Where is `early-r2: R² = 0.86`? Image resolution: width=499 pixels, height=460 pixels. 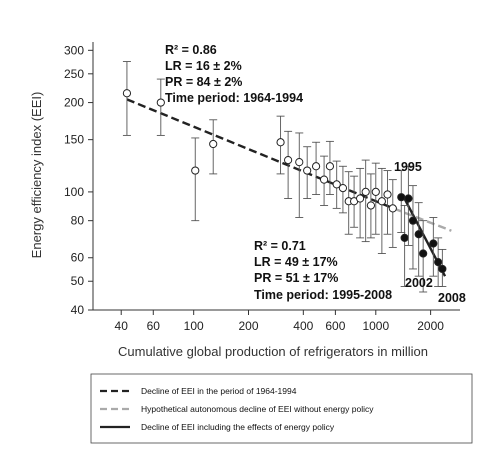 early-r2: R² = 0.86 is located at coordinates (191, 50).